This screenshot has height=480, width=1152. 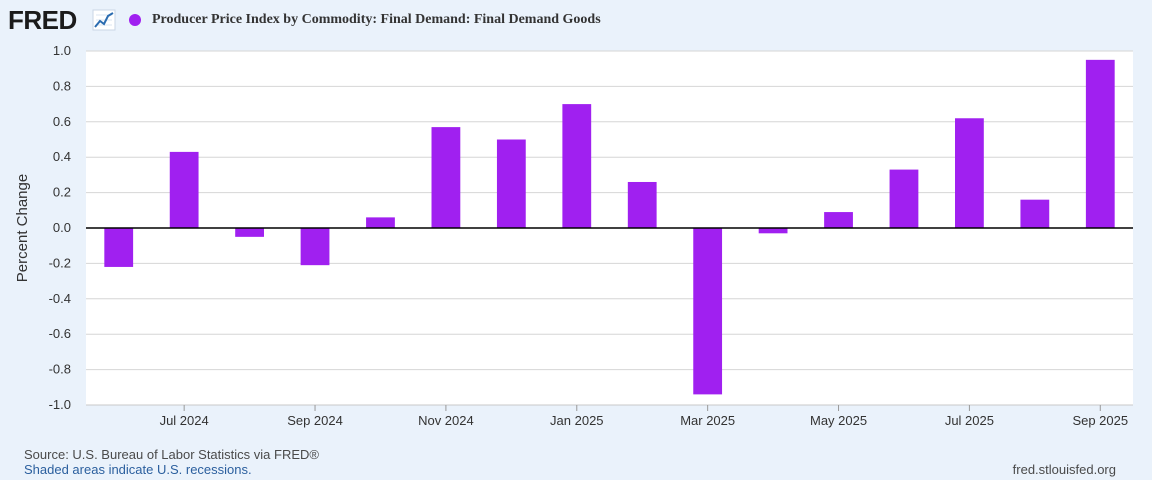 I want to click on fred-logo: FRED, so click(x=42, y=20).